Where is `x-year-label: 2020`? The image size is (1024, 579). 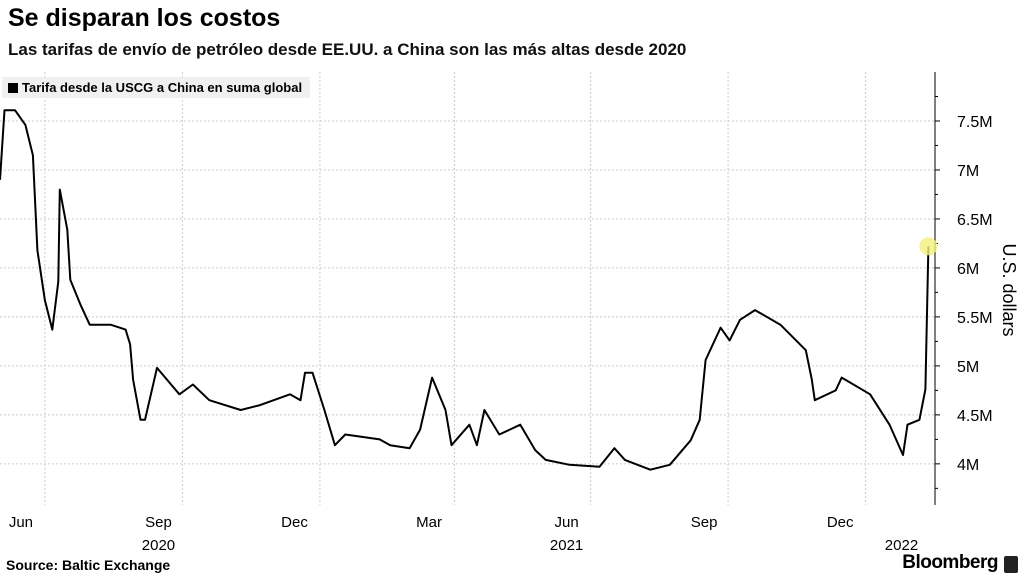 x-year-label: 2020 is located at coordinates (158, 545).